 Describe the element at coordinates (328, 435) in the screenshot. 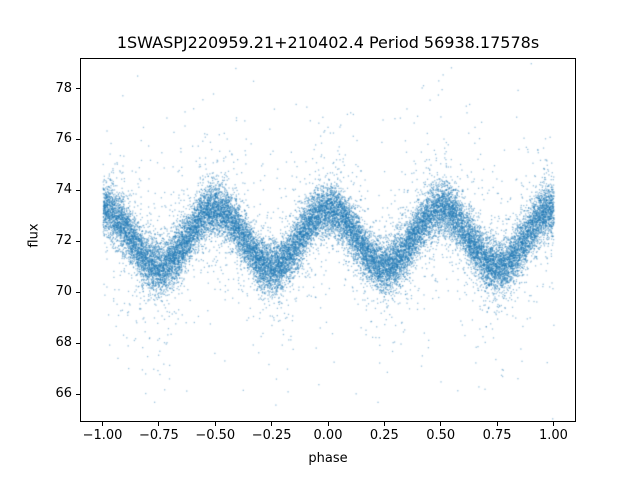

I see `x-tick-label: 0.00` at that location.